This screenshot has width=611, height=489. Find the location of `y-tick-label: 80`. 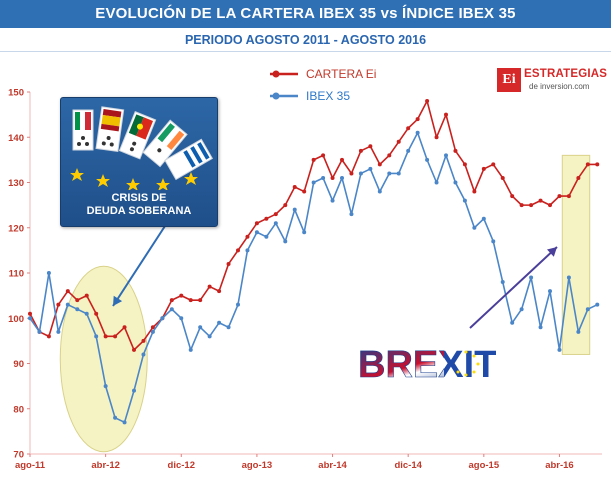

y-tick-label: 80 is located at coordinates (18, 409).